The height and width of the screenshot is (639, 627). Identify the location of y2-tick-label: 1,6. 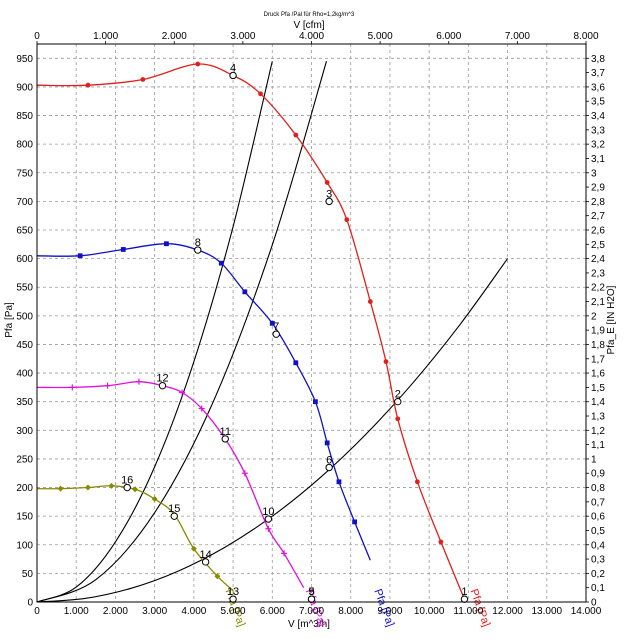
(598, 374).